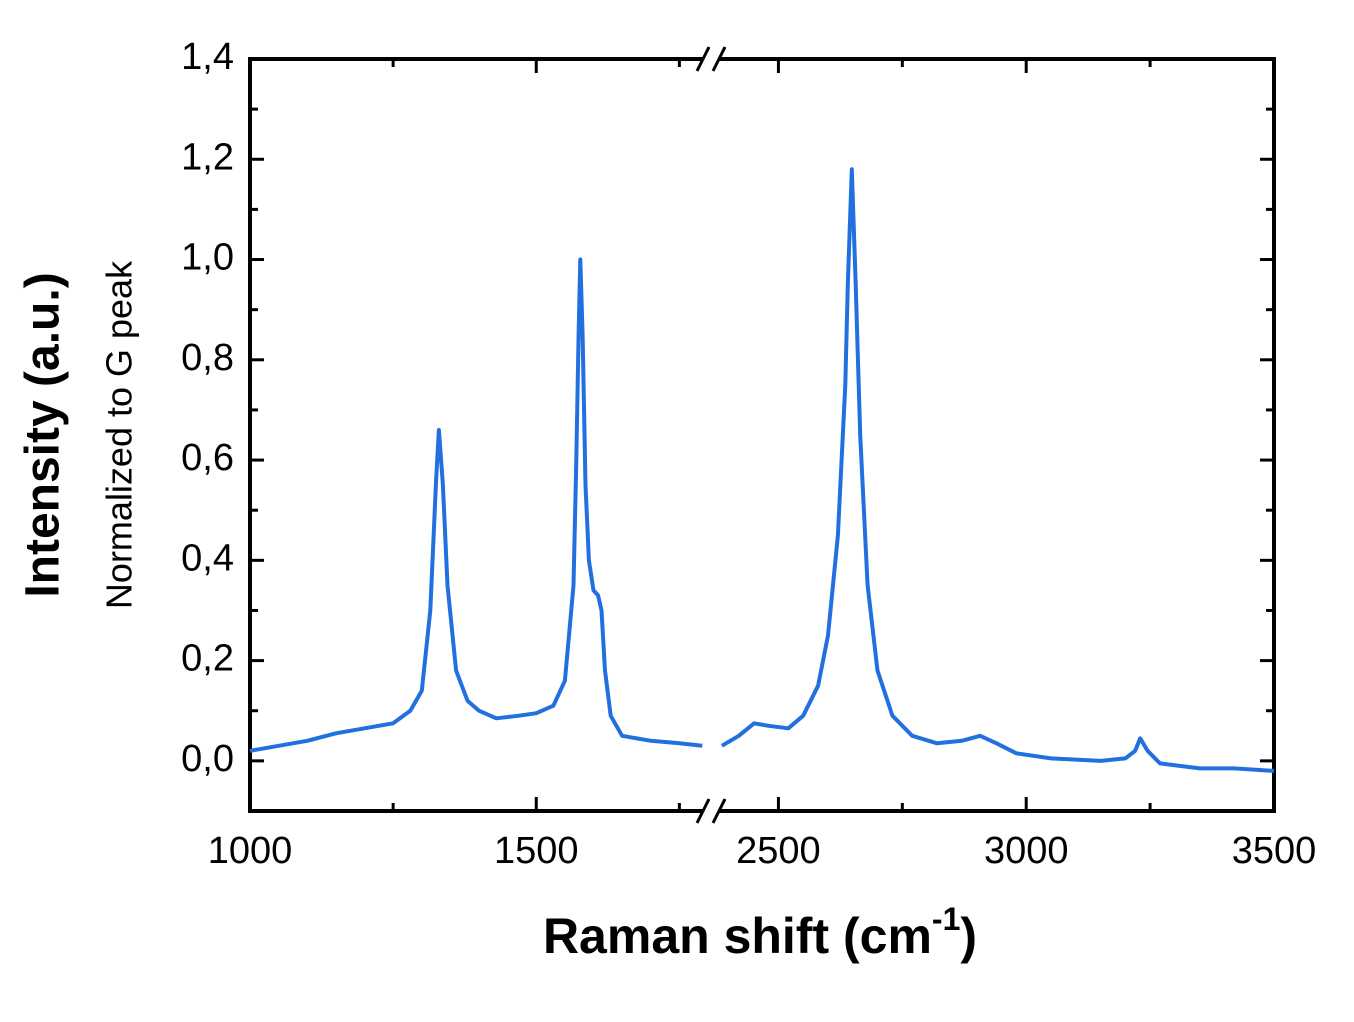 This screenshot has height=1022, width=1354. I want to click on y-tick-label: 1,2, so click(207, 157).